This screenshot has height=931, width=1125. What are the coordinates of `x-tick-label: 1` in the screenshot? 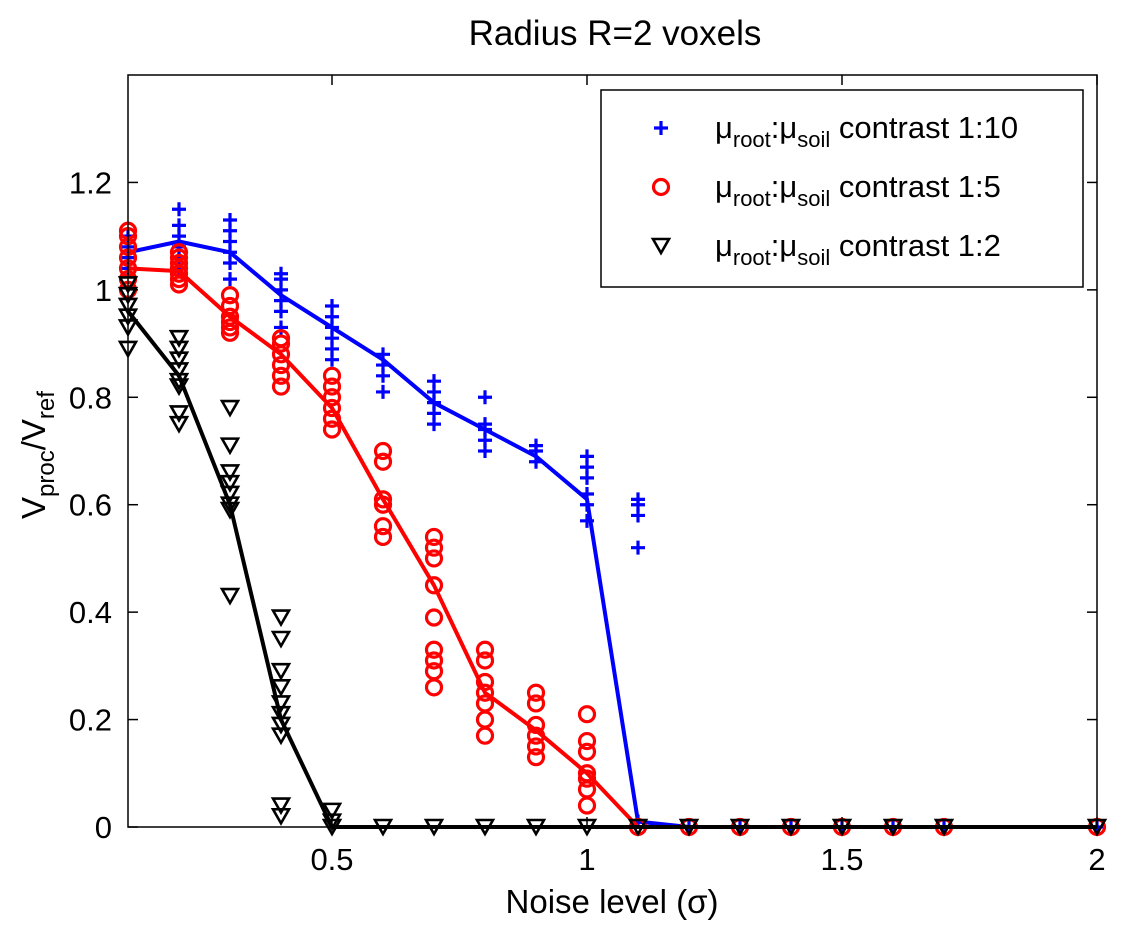 It's located at (586, 859).